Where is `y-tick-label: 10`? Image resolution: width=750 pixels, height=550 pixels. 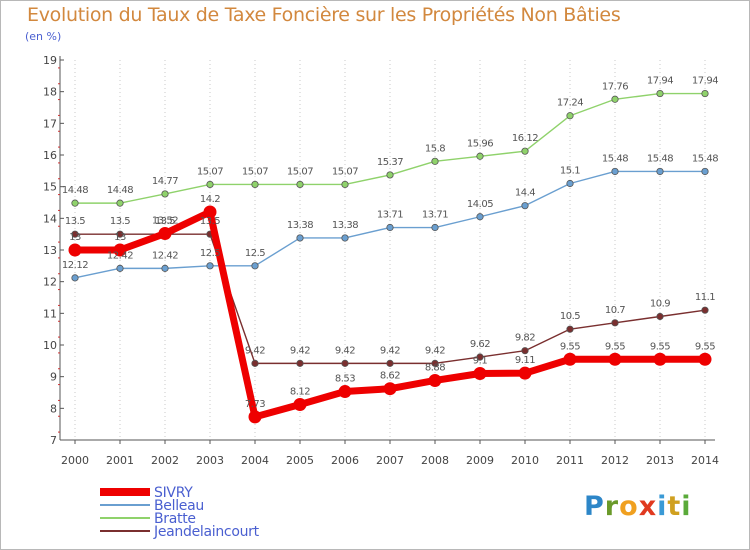
y-tick-label: 10 is located at coordinates (50, 345).